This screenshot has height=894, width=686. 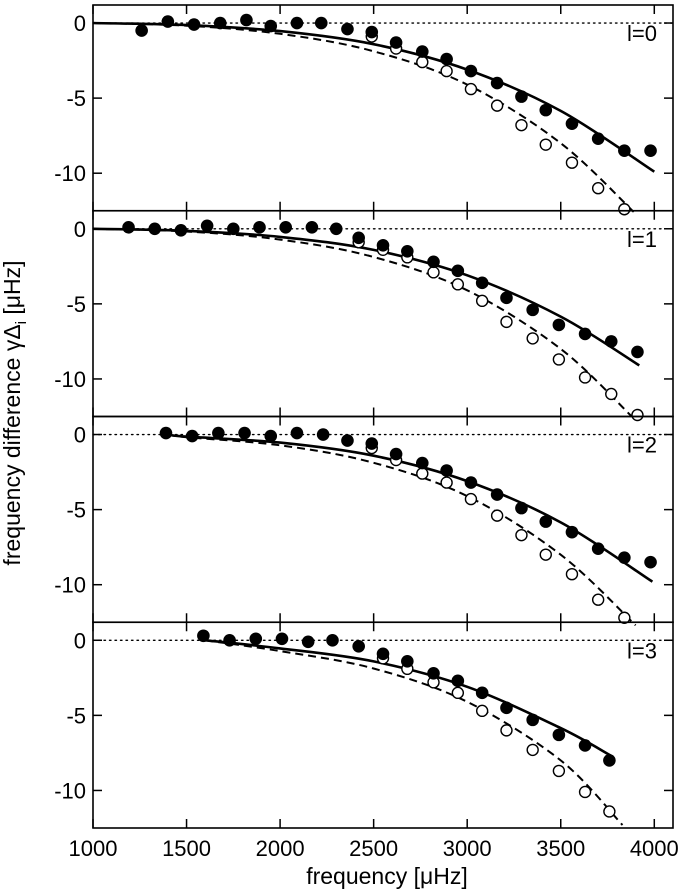 I want to click on x-tick-label: 4000, so click(x=654, y=848).